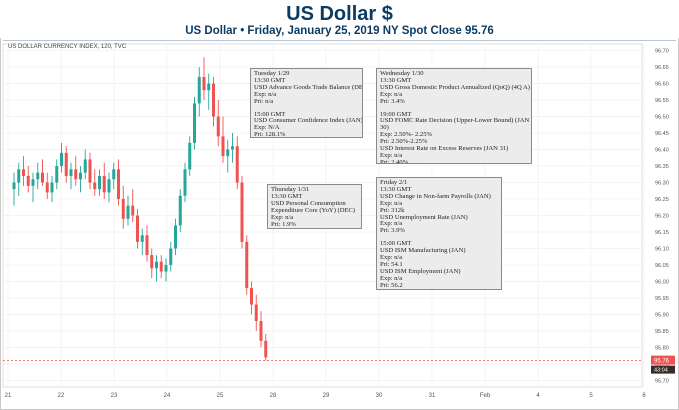  What do you see at coordinates (339, 14) in the screenshot?
I see `chart-title: US Dollar $` at bounding box center [339, 14].